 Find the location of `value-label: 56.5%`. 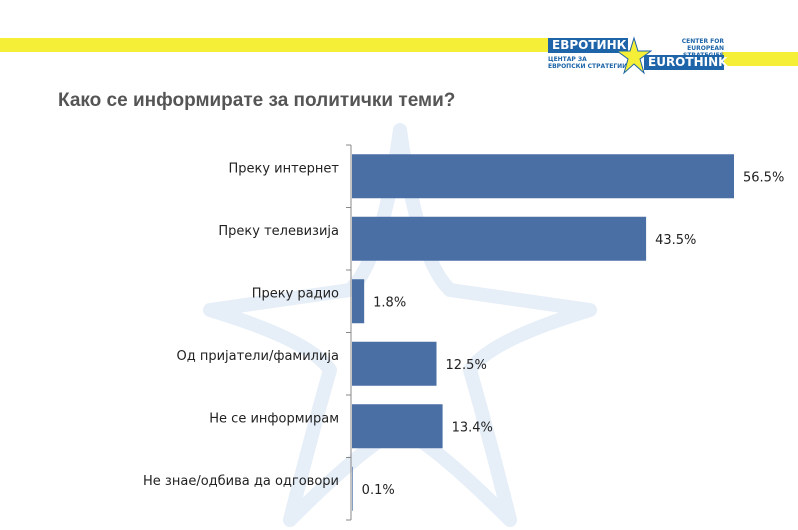

value-label: 56.5% is located at coordinates (763, 177).